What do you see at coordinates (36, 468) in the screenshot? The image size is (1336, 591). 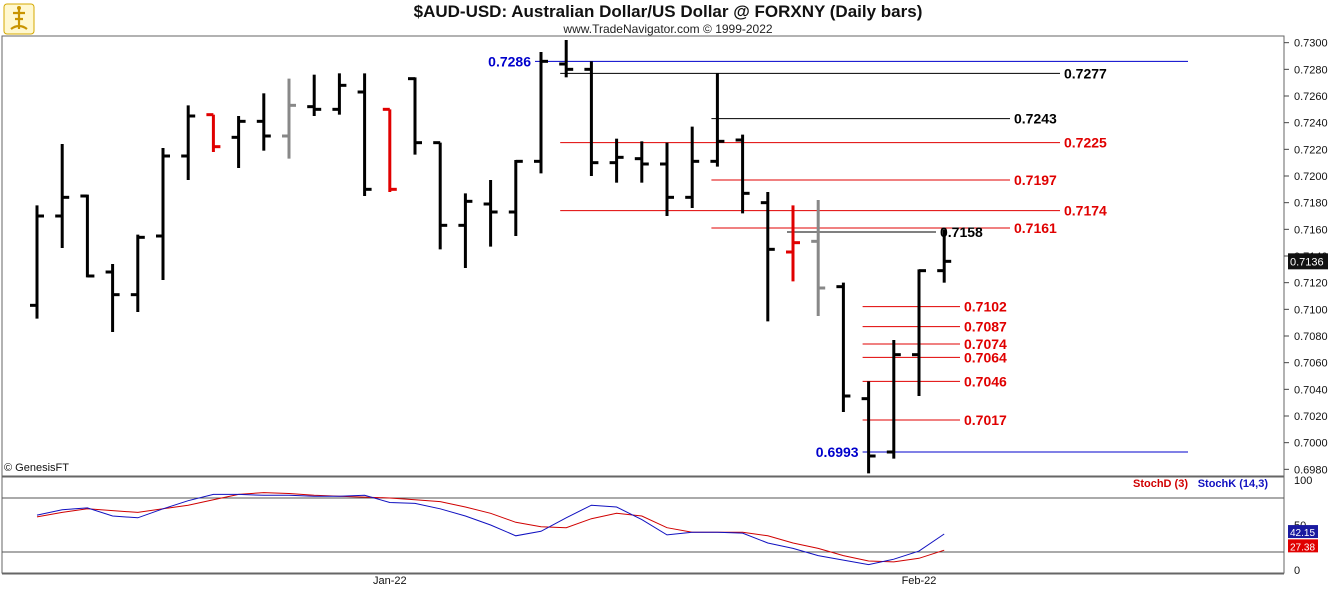 I see `data-copyright: © GenesisFT` at bounding box center [36, 468].